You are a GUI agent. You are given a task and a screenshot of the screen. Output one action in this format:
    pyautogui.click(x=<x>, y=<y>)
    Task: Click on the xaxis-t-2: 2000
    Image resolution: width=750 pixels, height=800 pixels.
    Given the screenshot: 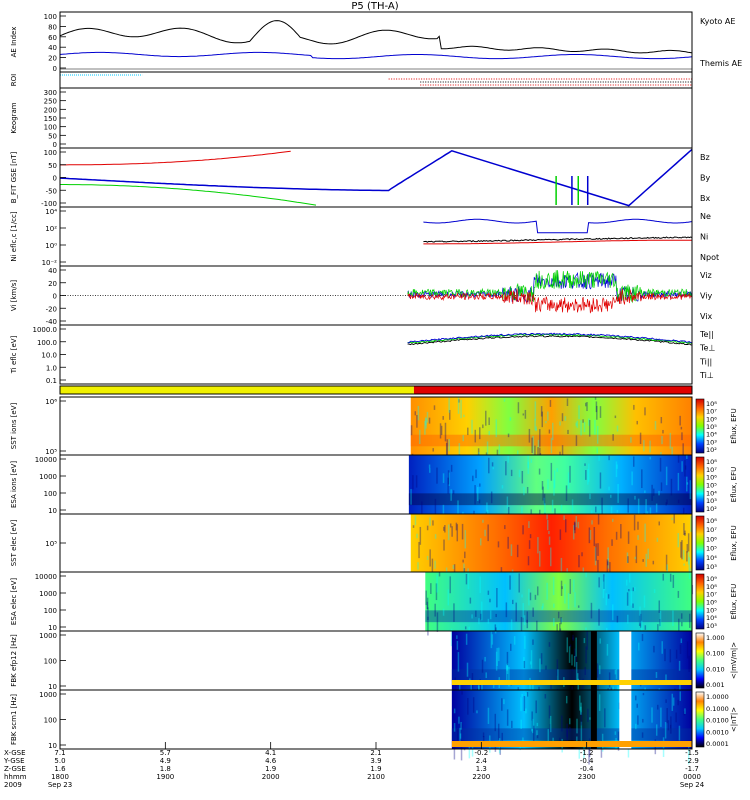 What is the action you would take?
    pyautogui.click(x=271, y=777)
    